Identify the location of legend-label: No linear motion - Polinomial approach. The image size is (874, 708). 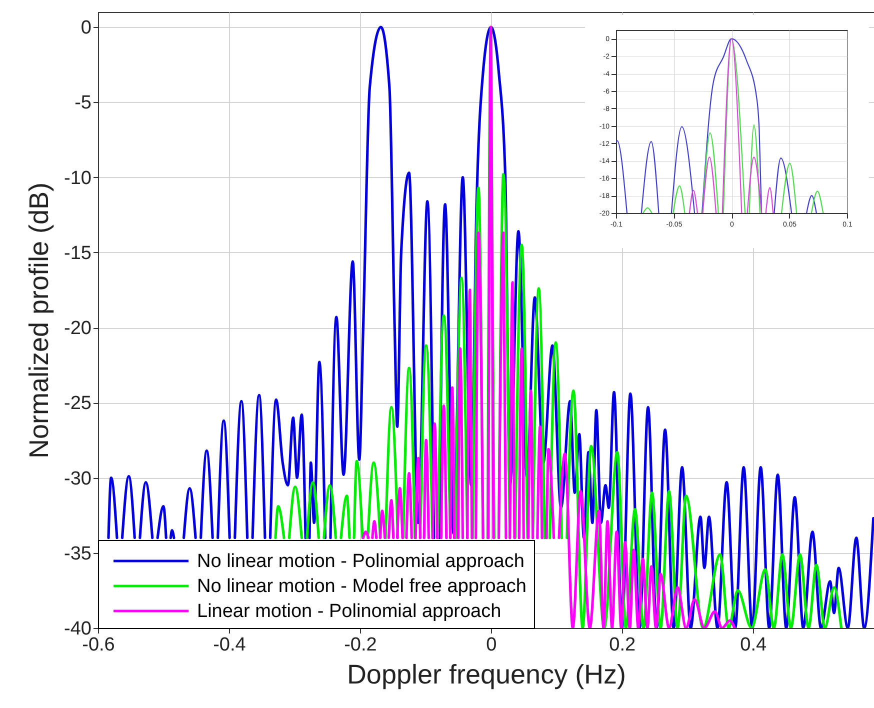
(360, 561).